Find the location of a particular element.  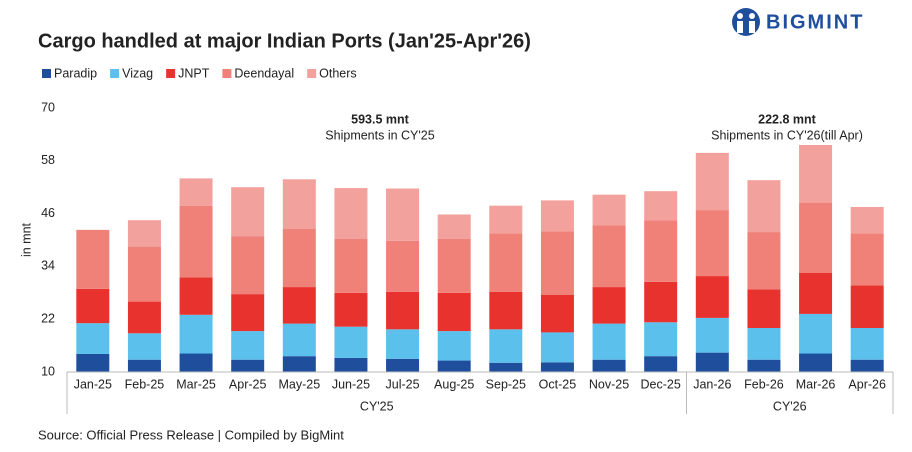

legend-label: Paradip is located at coordinates (75, 73).